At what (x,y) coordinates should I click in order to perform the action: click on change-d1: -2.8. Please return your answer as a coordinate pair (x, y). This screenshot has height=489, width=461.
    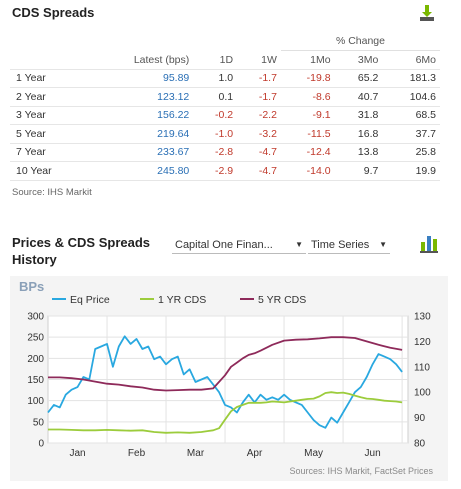
    Looking at the image, I should click on (215, 152).